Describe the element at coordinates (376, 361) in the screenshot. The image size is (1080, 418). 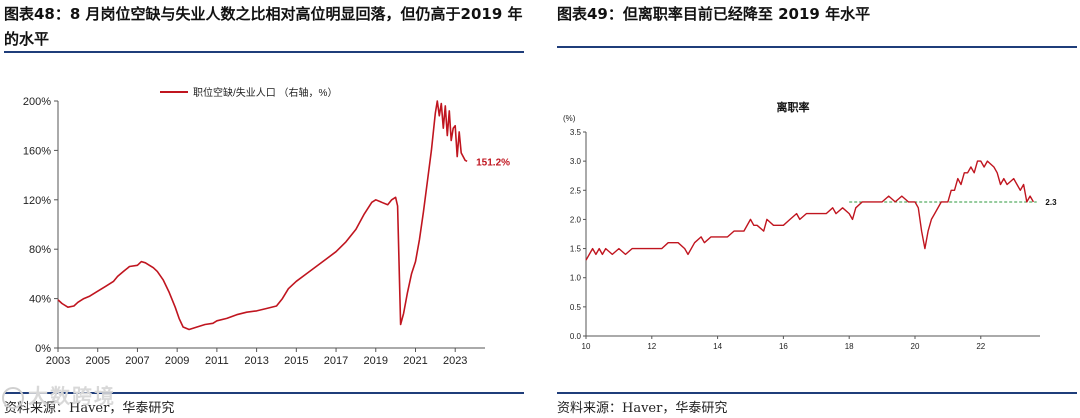
I see `left-x-tick-label: 2019` at that location.